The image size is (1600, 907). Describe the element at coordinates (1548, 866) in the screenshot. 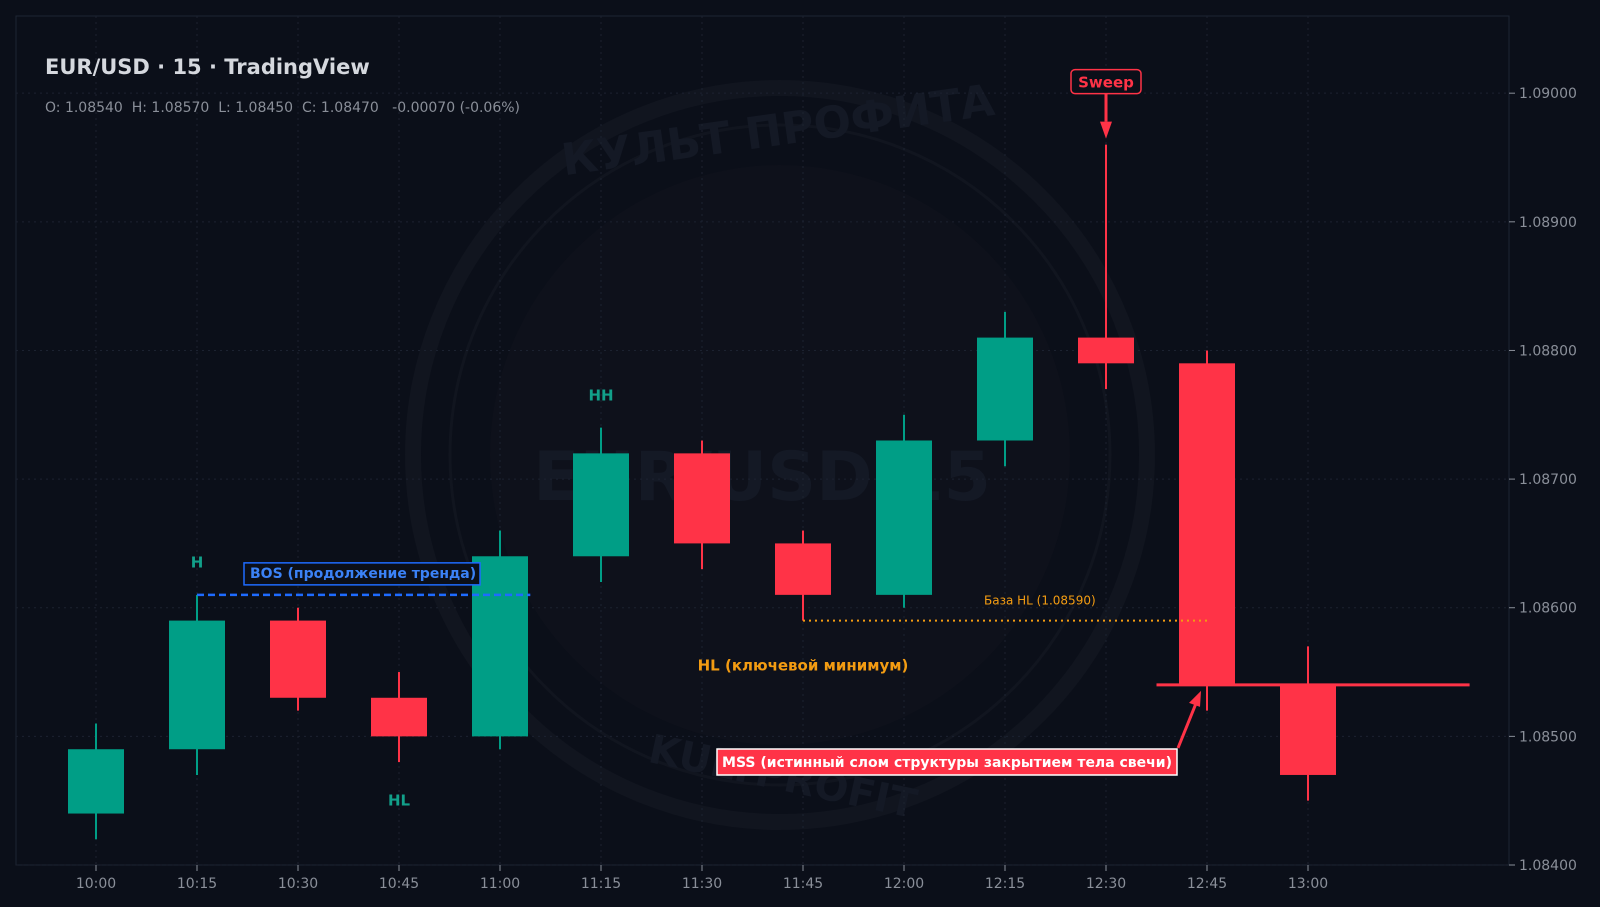

I see `y-tick-label: 1.08400` at that location.